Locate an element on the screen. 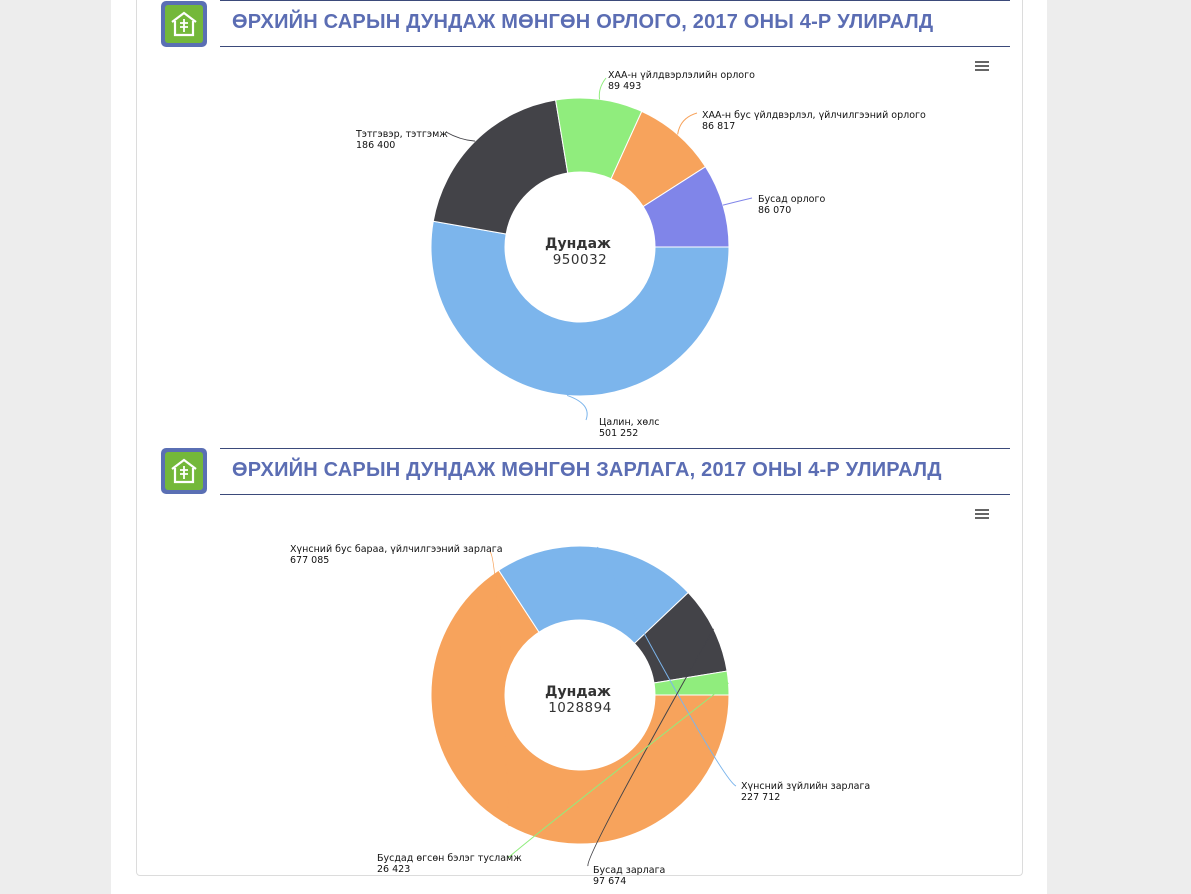 This screenshot has height=894, width=1191. expense-value-1: 227 712 is located at coordinates (760, 797).